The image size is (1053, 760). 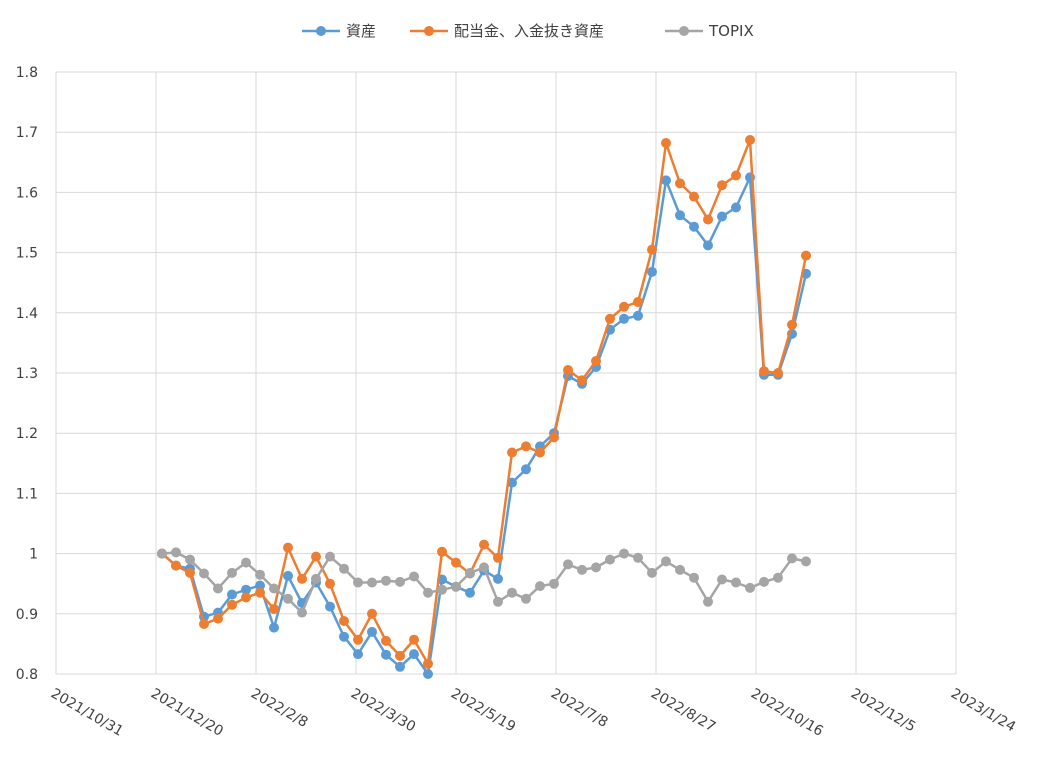 I want to click on y-tick-label: 1.5, so click(x=27, y=254).